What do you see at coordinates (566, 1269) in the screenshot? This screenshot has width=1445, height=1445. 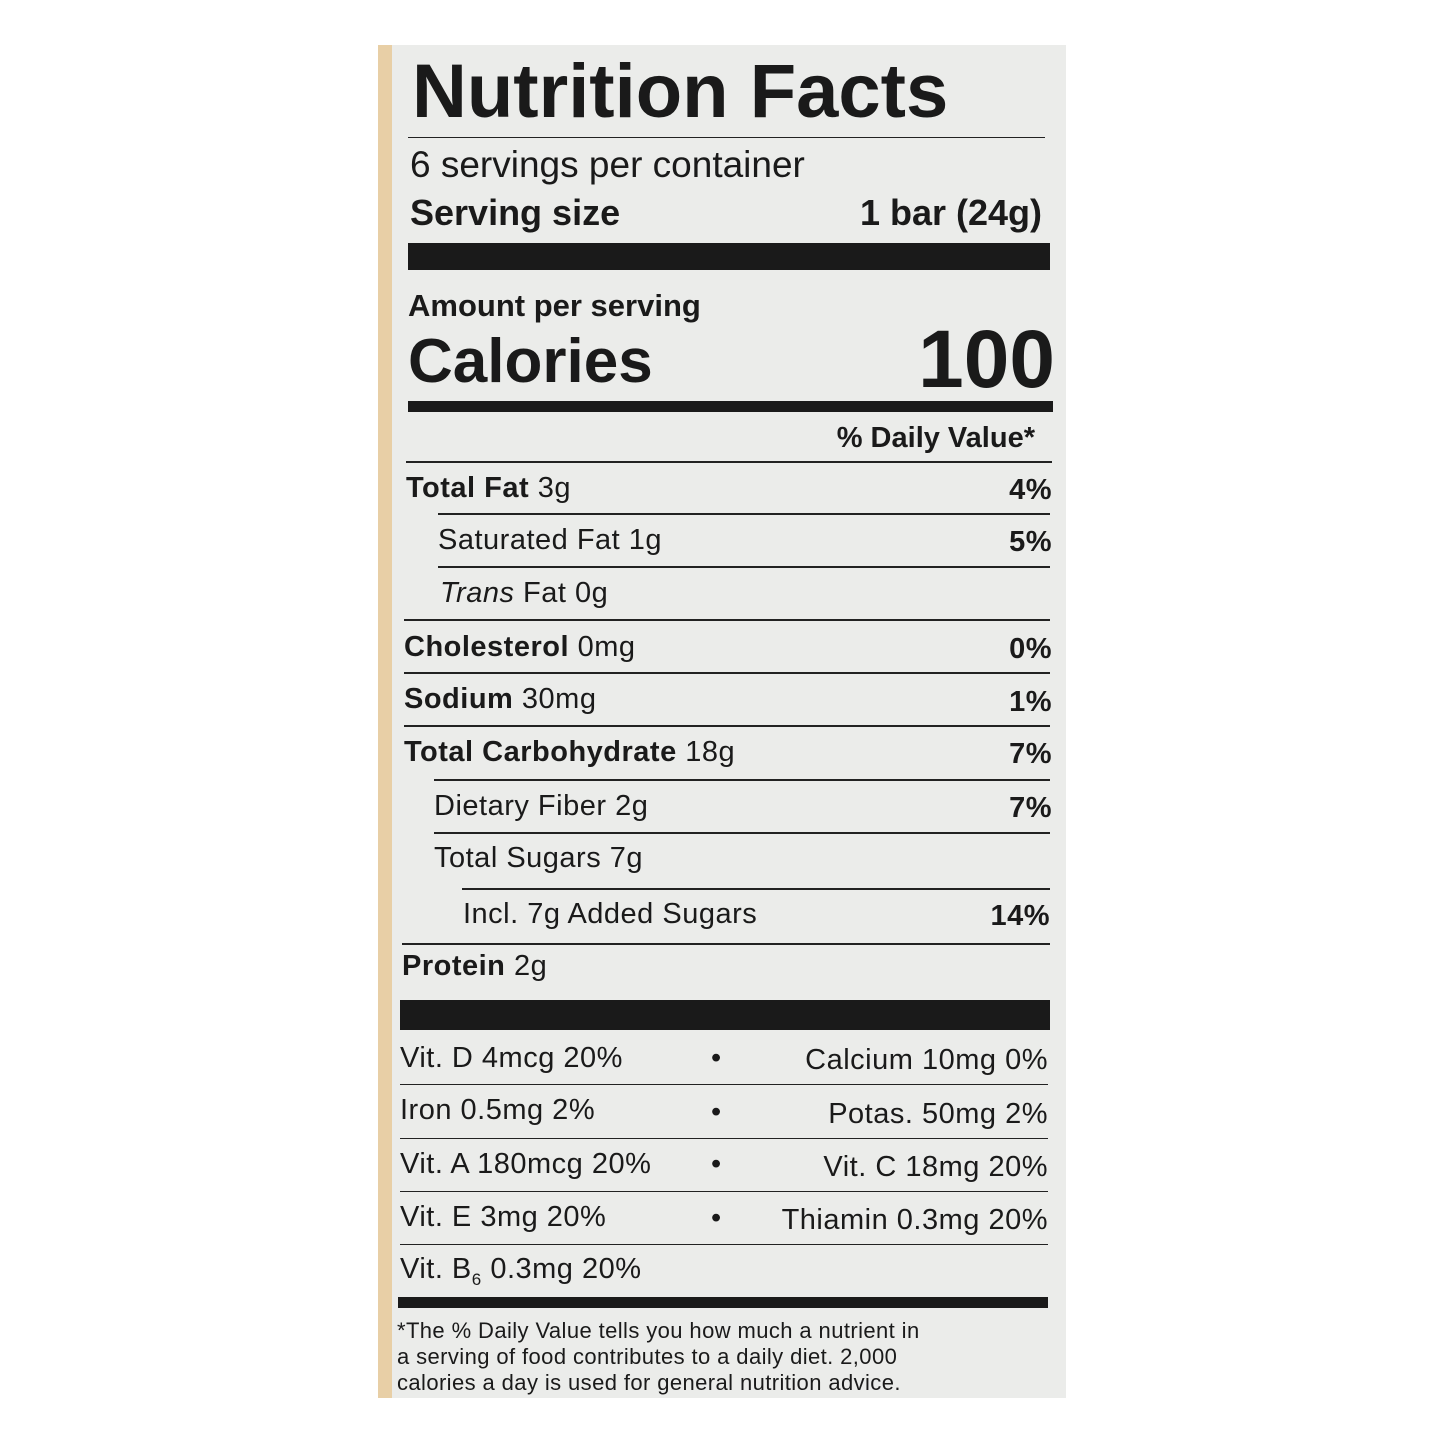 I see `text: 0.3mg 20%` at bounding box center [566, 1269].